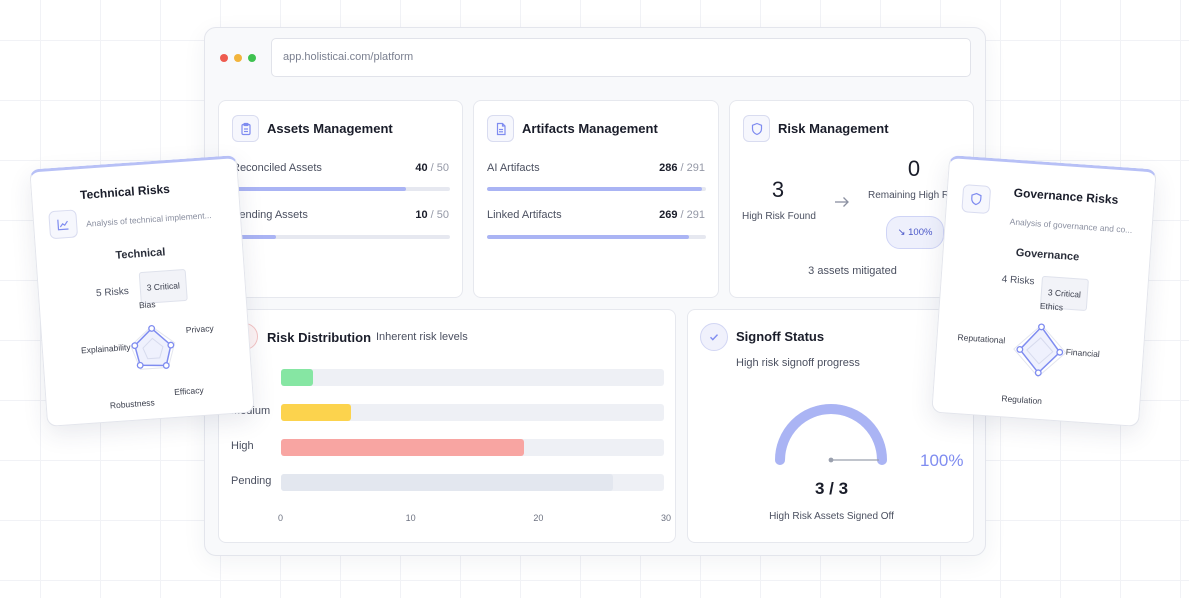 The width and height of the screenshot is (1189, 598). What do you see at coordinates (281, 518) in the screenshot?
I see `axis-tick-label: 0` at bounding box center [281, 518].